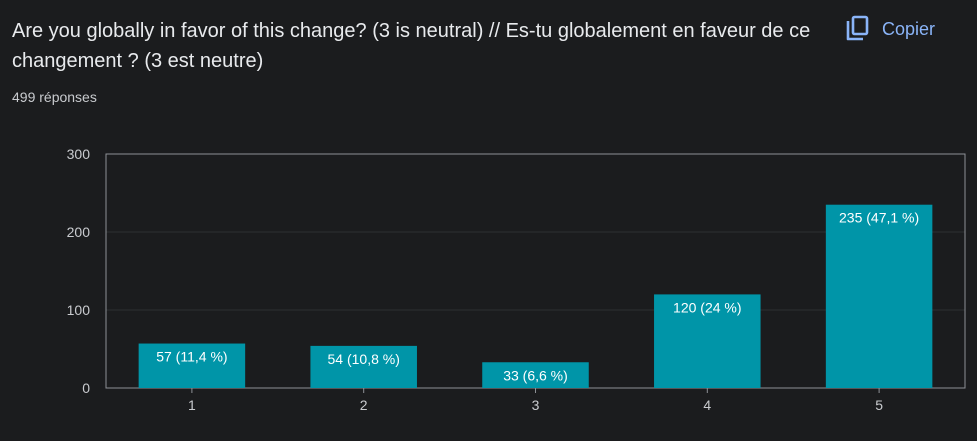  What do you see at coordinates (879, 218) in the screenshot?
I see `data-label: 235 (47,1 %)` at bounding box center [879, 218].